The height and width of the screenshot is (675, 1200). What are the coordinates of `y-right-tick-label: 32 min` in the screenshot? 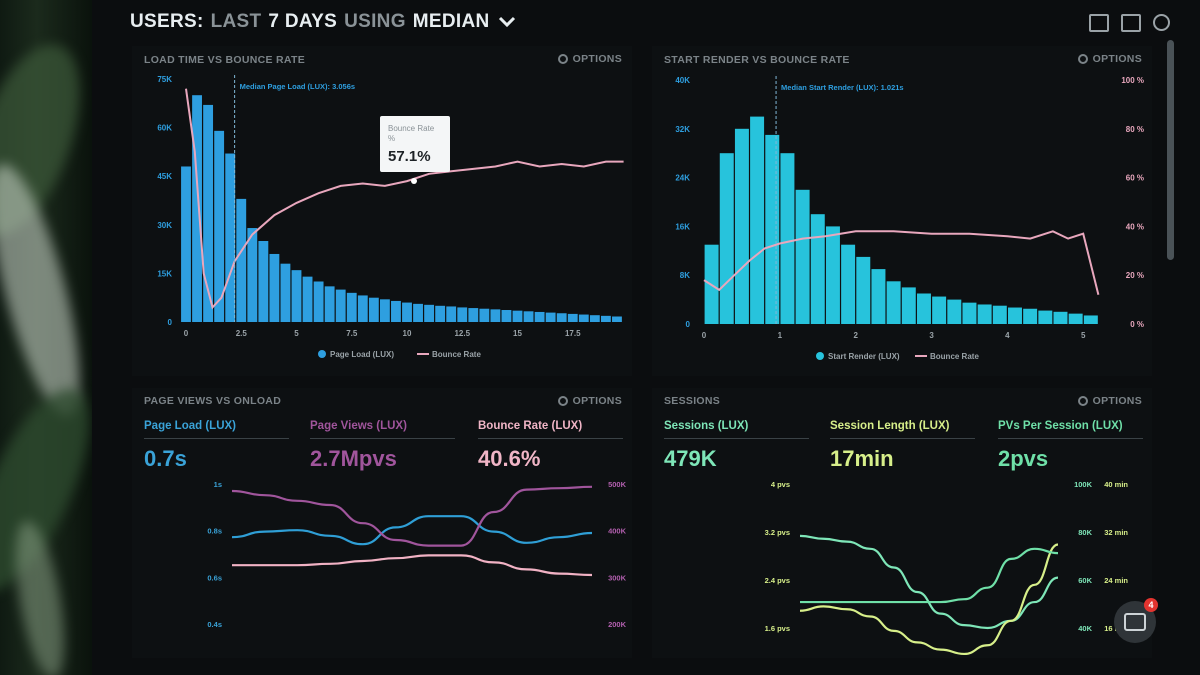 It's located at (1116, 532).